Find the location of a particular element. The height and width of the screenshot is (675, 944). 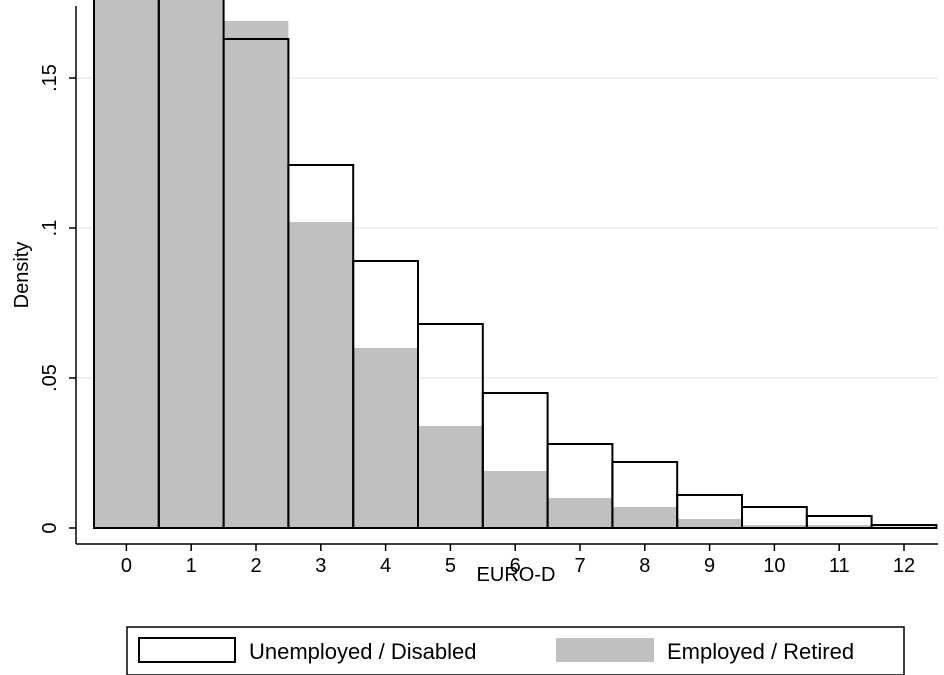

legend-frame is located at coordinates (515, 650).